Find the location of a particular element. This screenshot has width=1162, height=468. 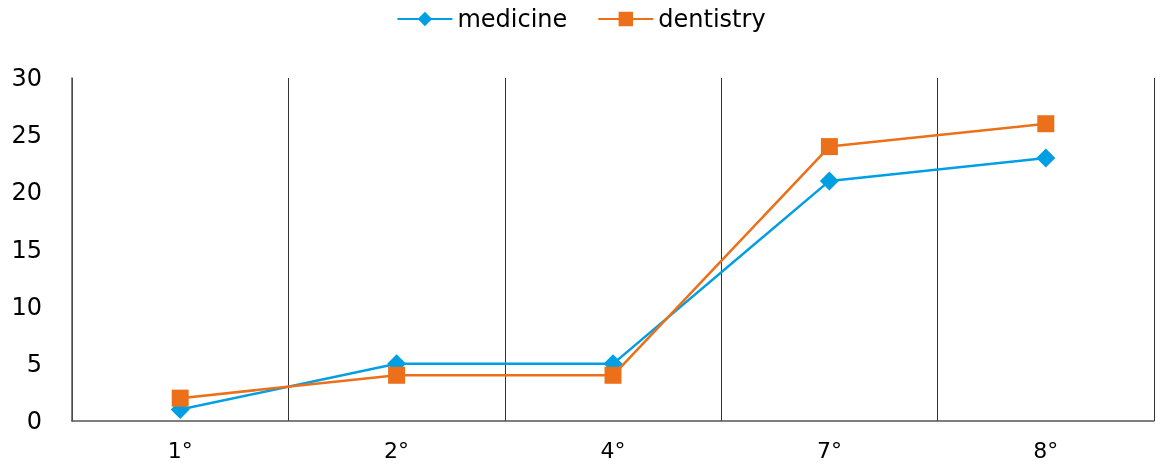

y-tick-label: 0 is located at coordinates (34, 421).